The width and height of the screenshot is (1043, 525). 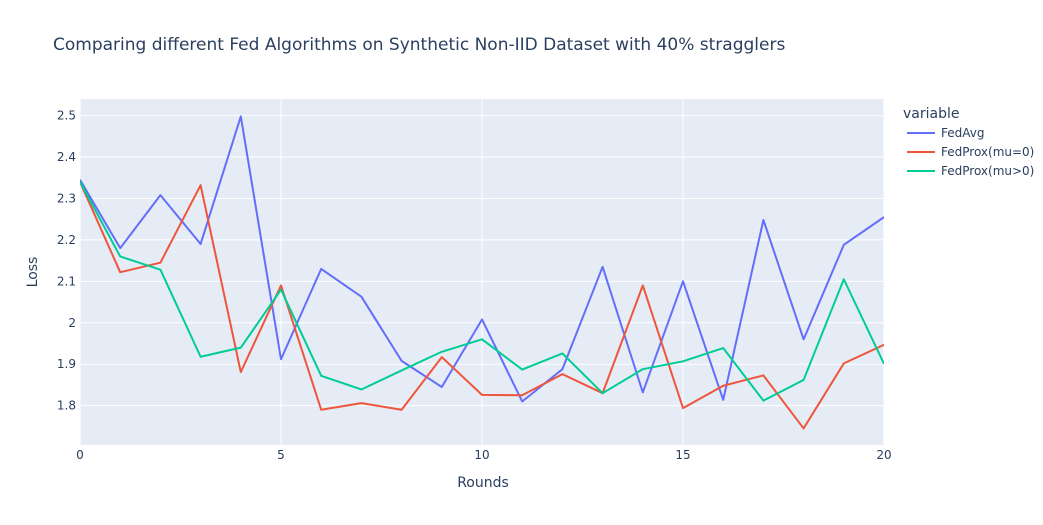 I want to click on y-tick-label: 2.5, so click(x=66, y=116).